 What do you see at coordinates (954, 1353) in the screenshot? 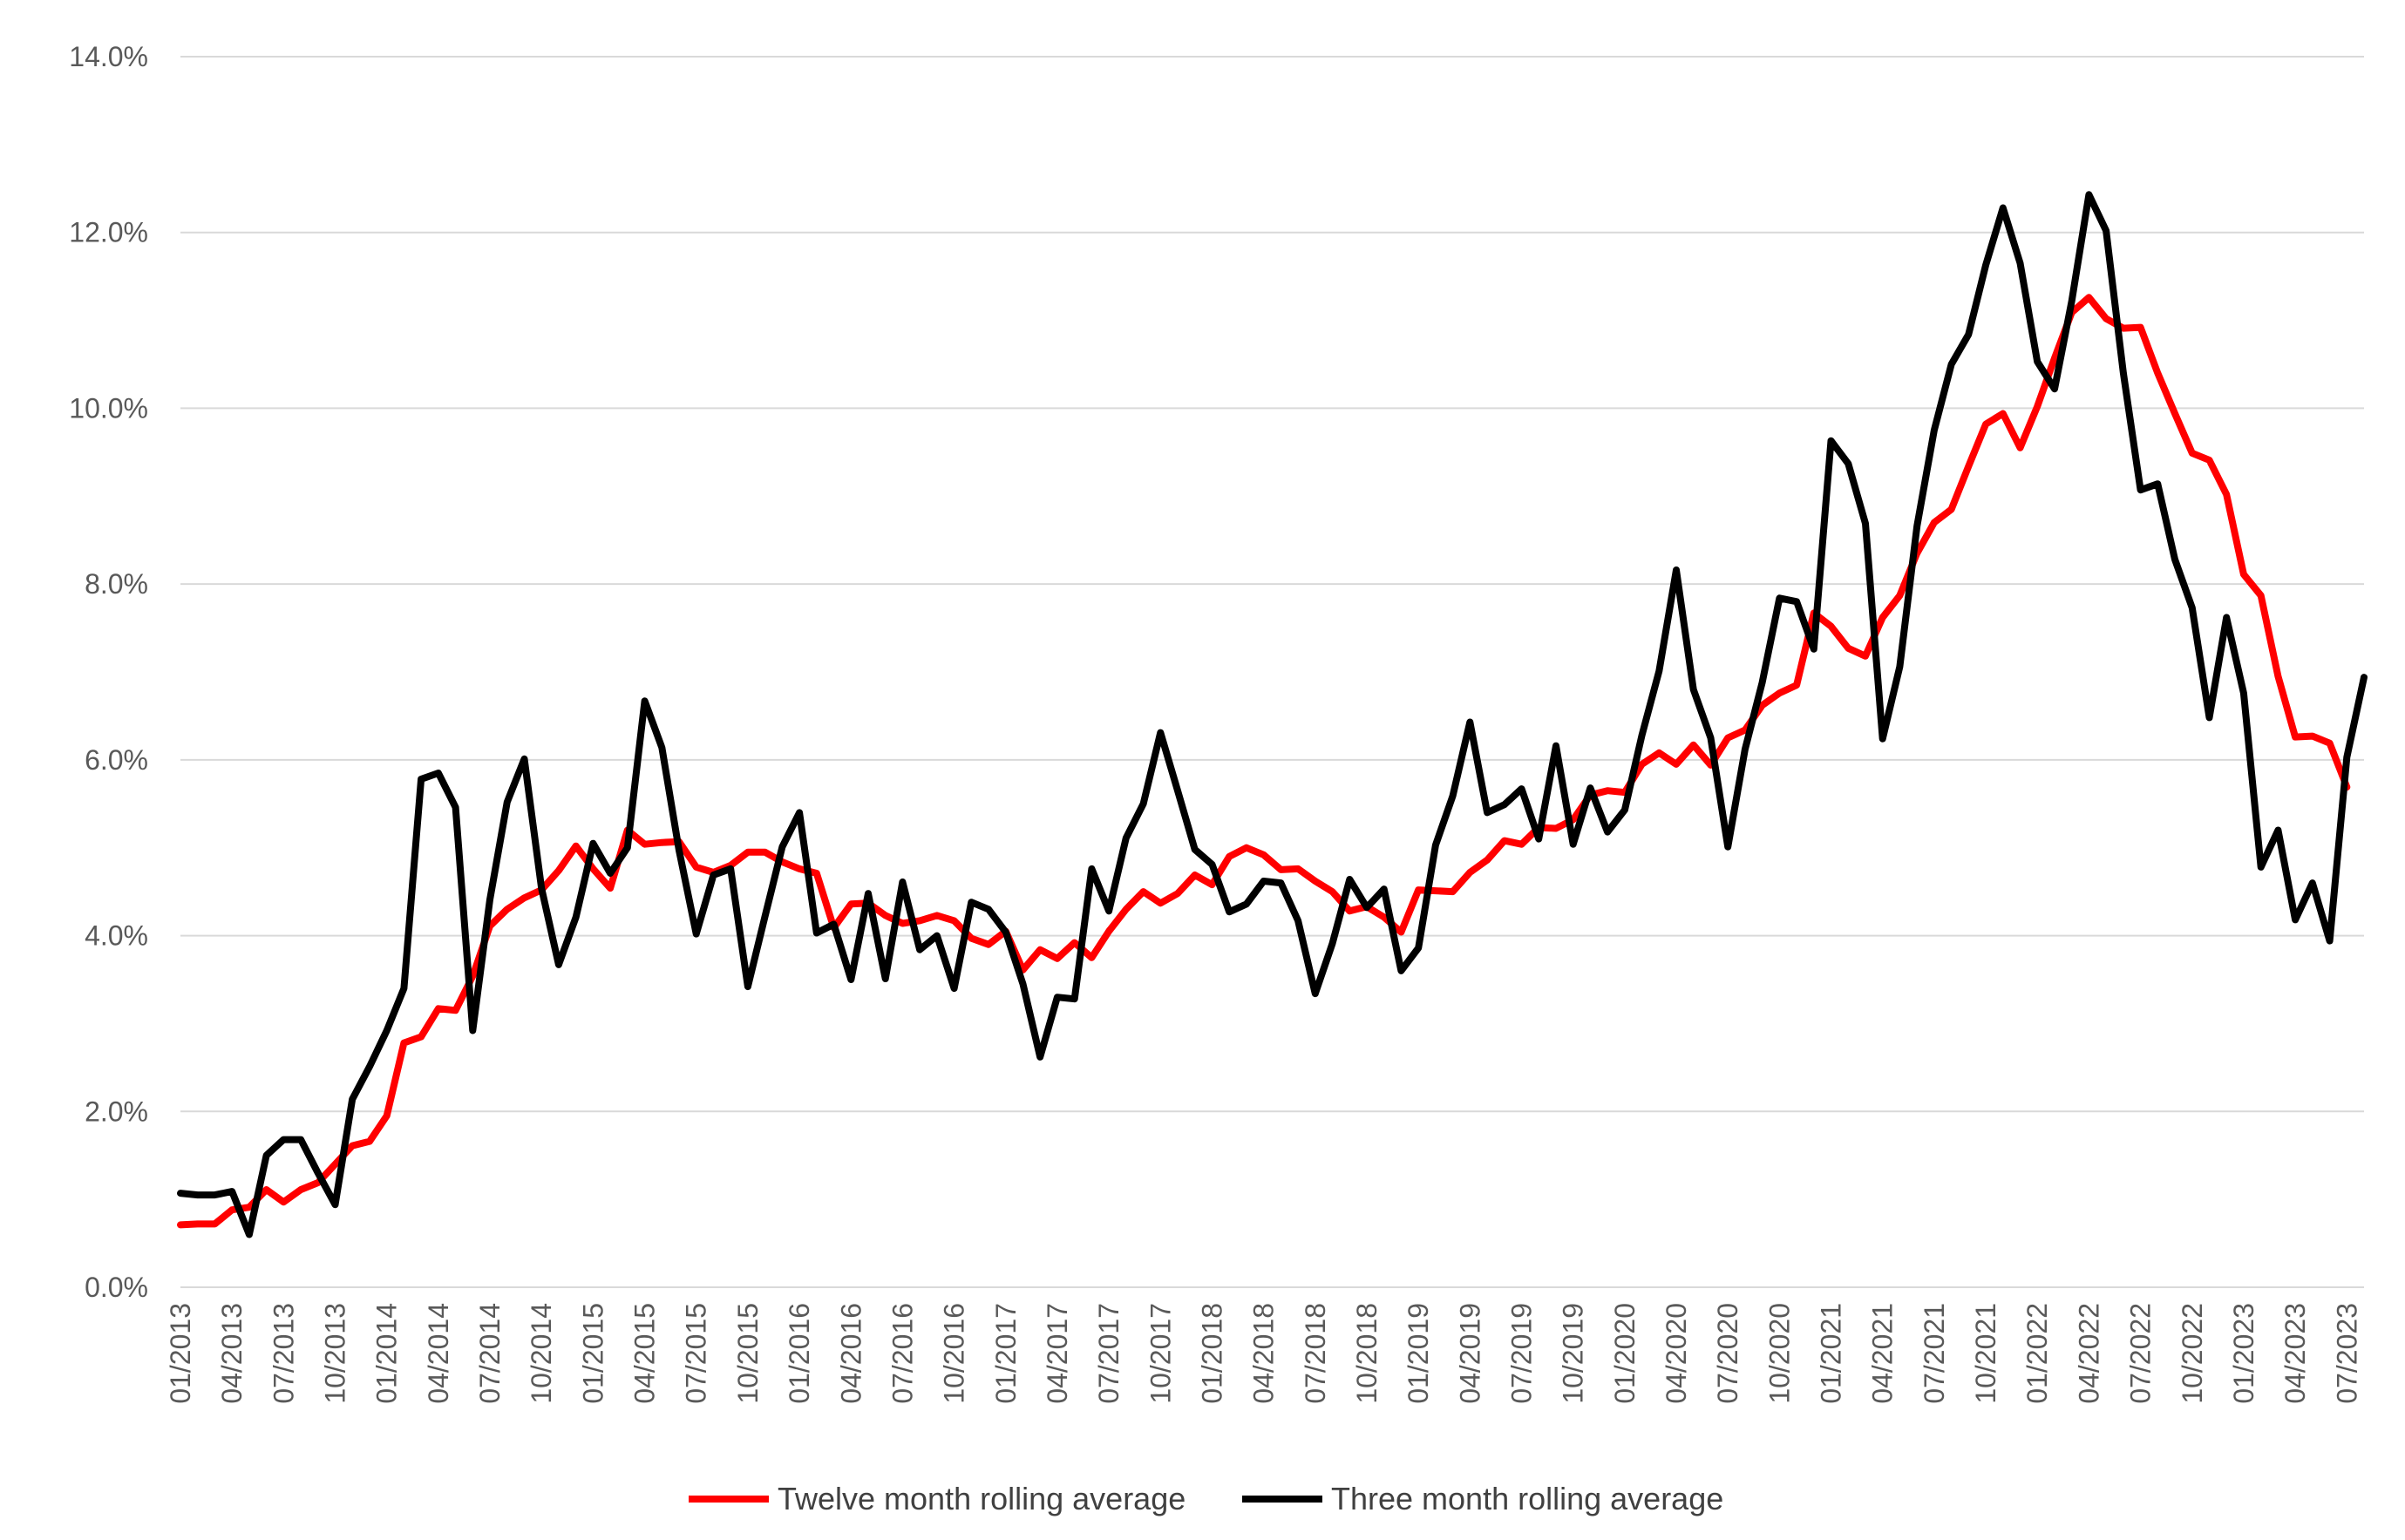
I see `x-tick-label: 10/2016` at bounding box center [954, 1353].